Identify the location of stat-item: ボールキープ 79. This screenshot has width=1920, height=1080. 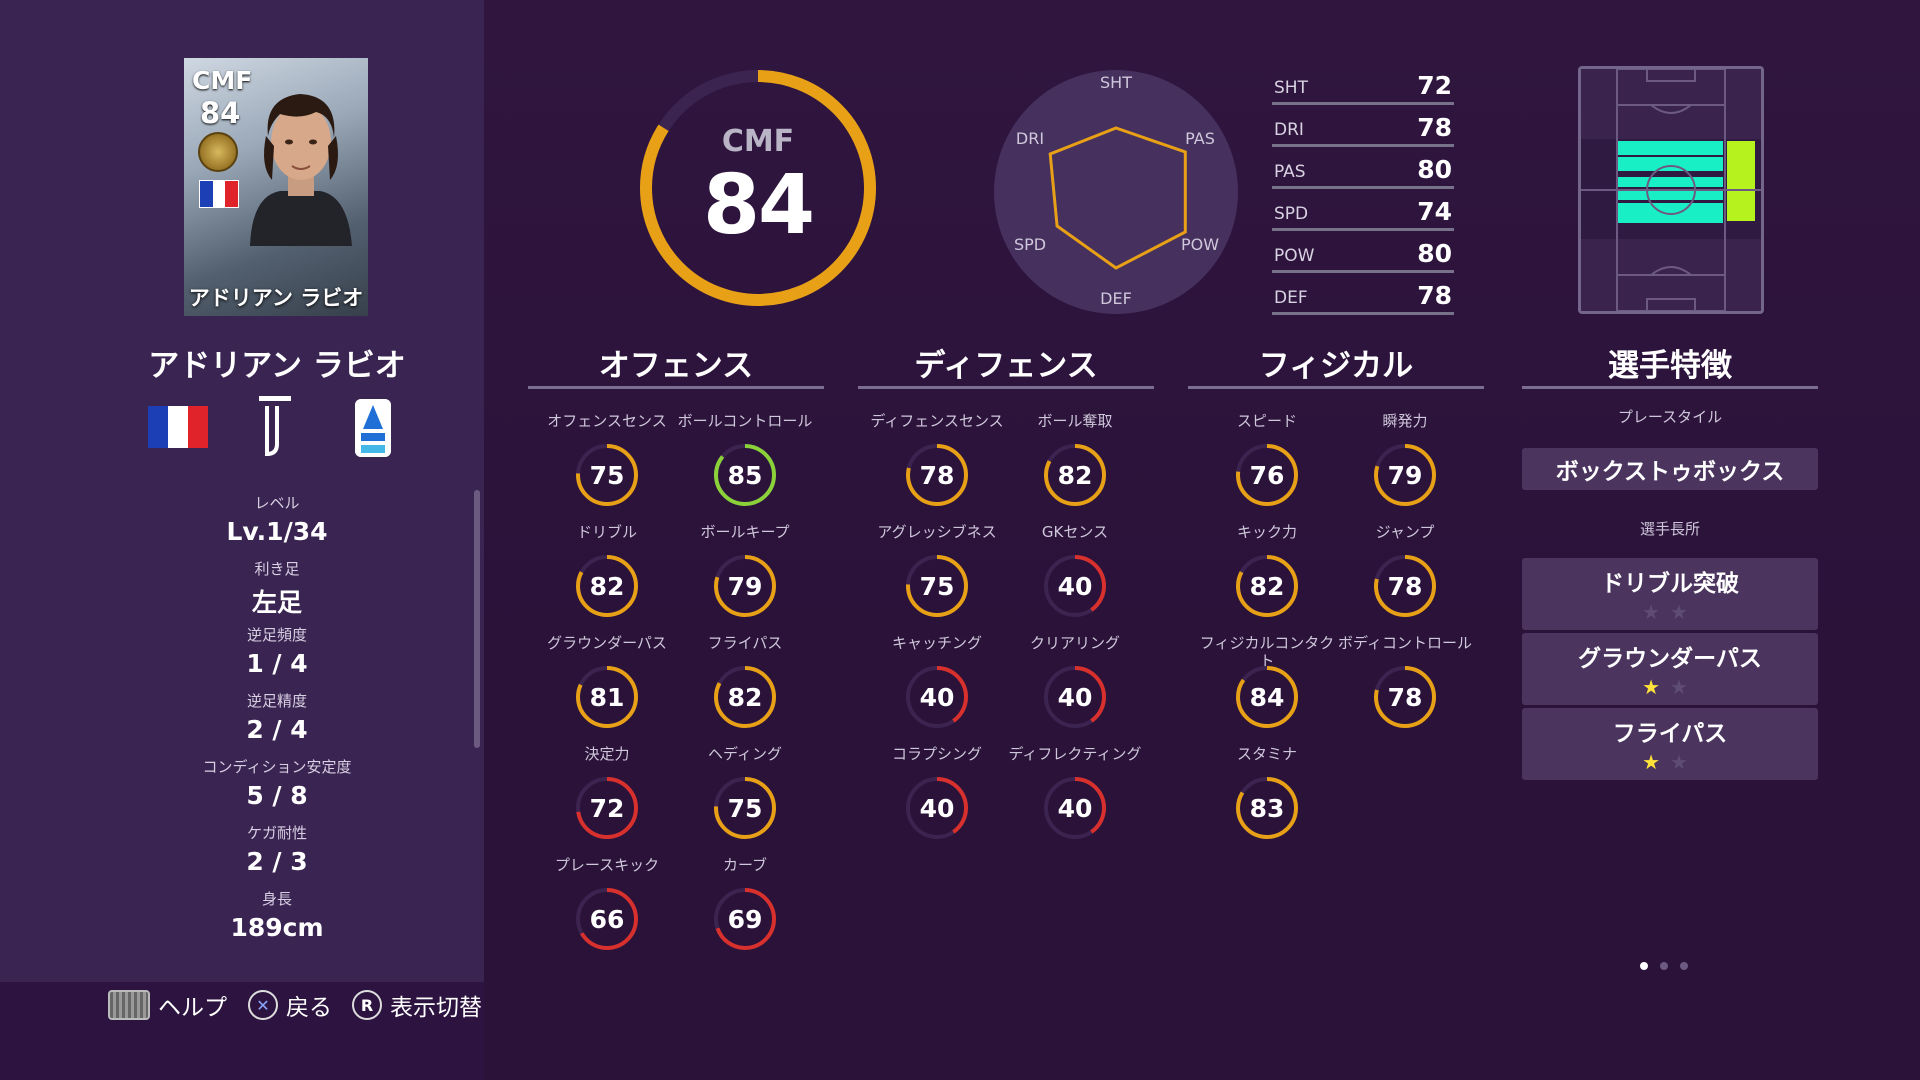
(745, 577).